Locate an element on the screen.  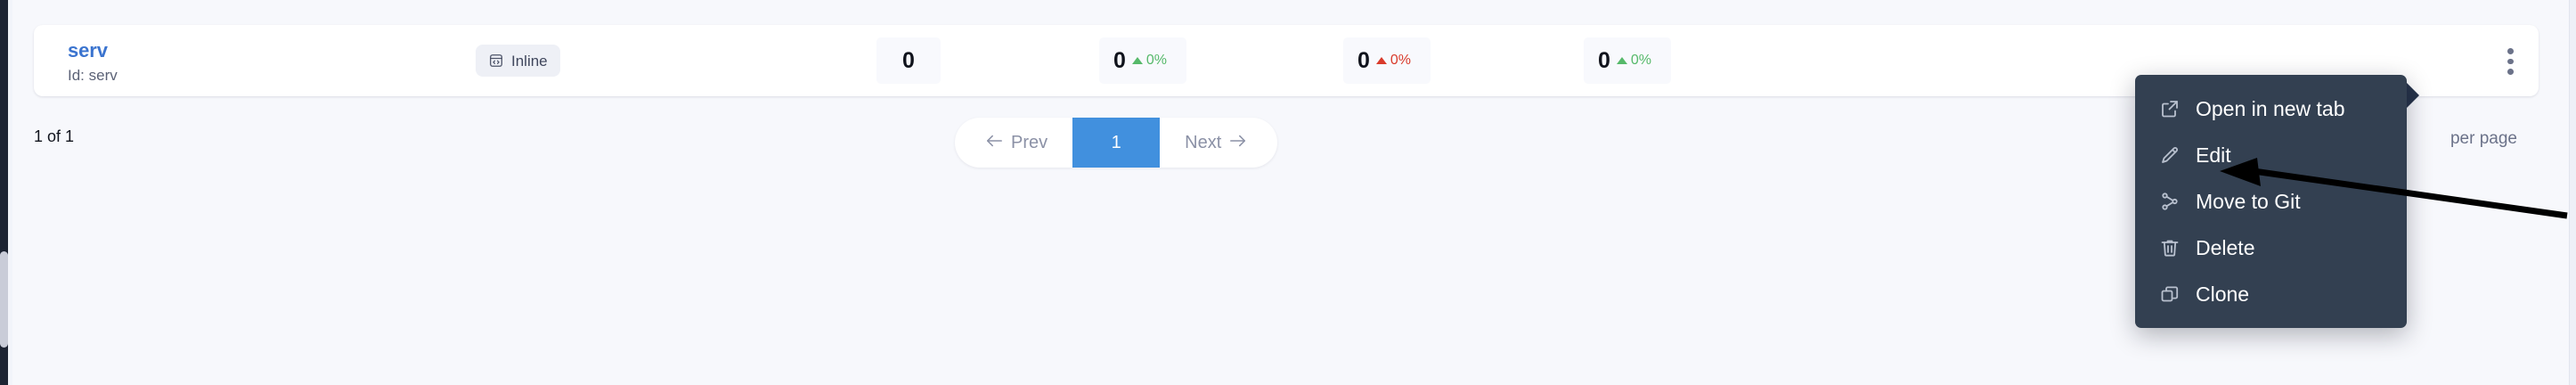
inline-code-database-icon is located at coordinates (496, 61).